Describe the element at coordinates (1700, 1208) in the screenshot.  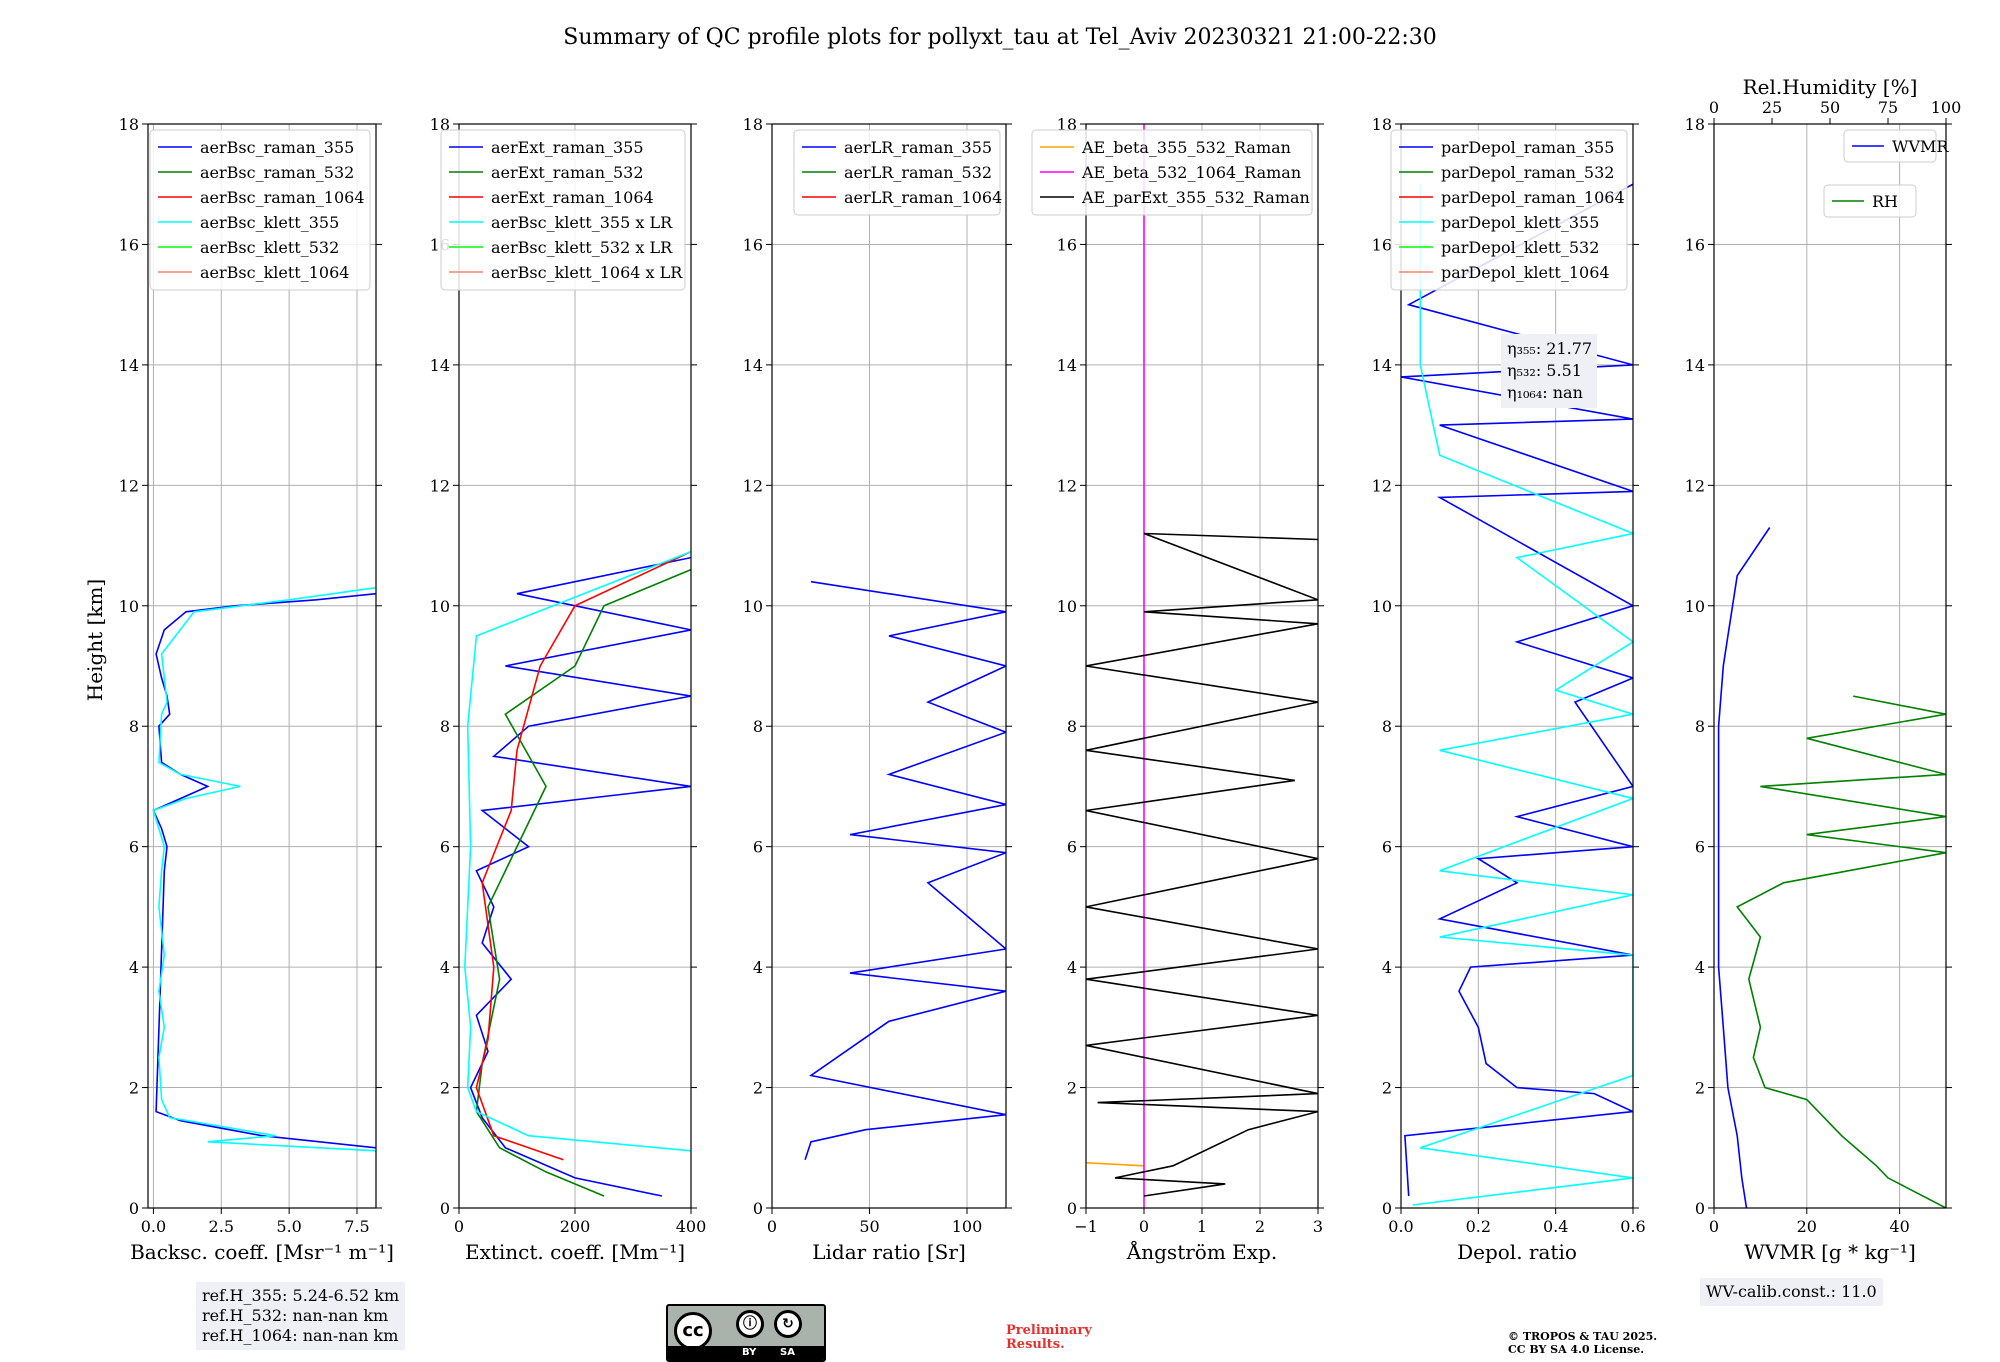
I see `y-tick-label: 0` at that location.